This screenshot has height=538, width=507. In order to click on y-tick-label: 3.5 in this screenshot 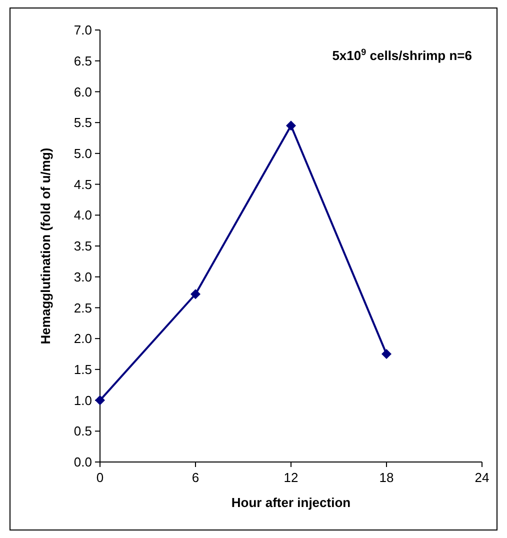, I will do `click(83, 246)`.